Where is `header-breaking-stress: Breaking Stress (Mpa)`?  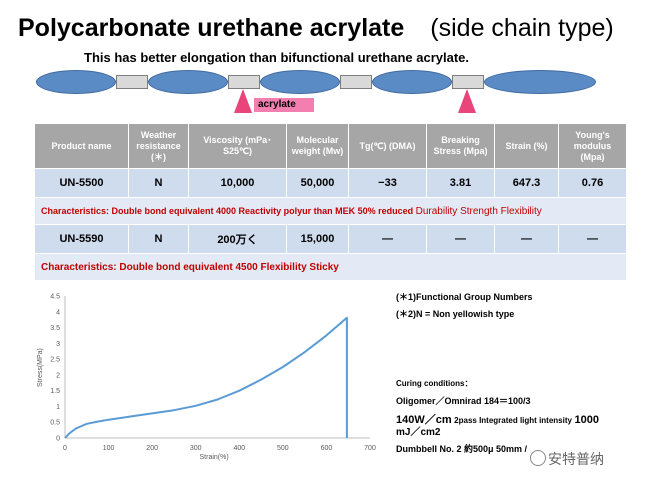 header-breaking-stress: Breaking Stress (Mpa) is located at coordinates (460, 146).